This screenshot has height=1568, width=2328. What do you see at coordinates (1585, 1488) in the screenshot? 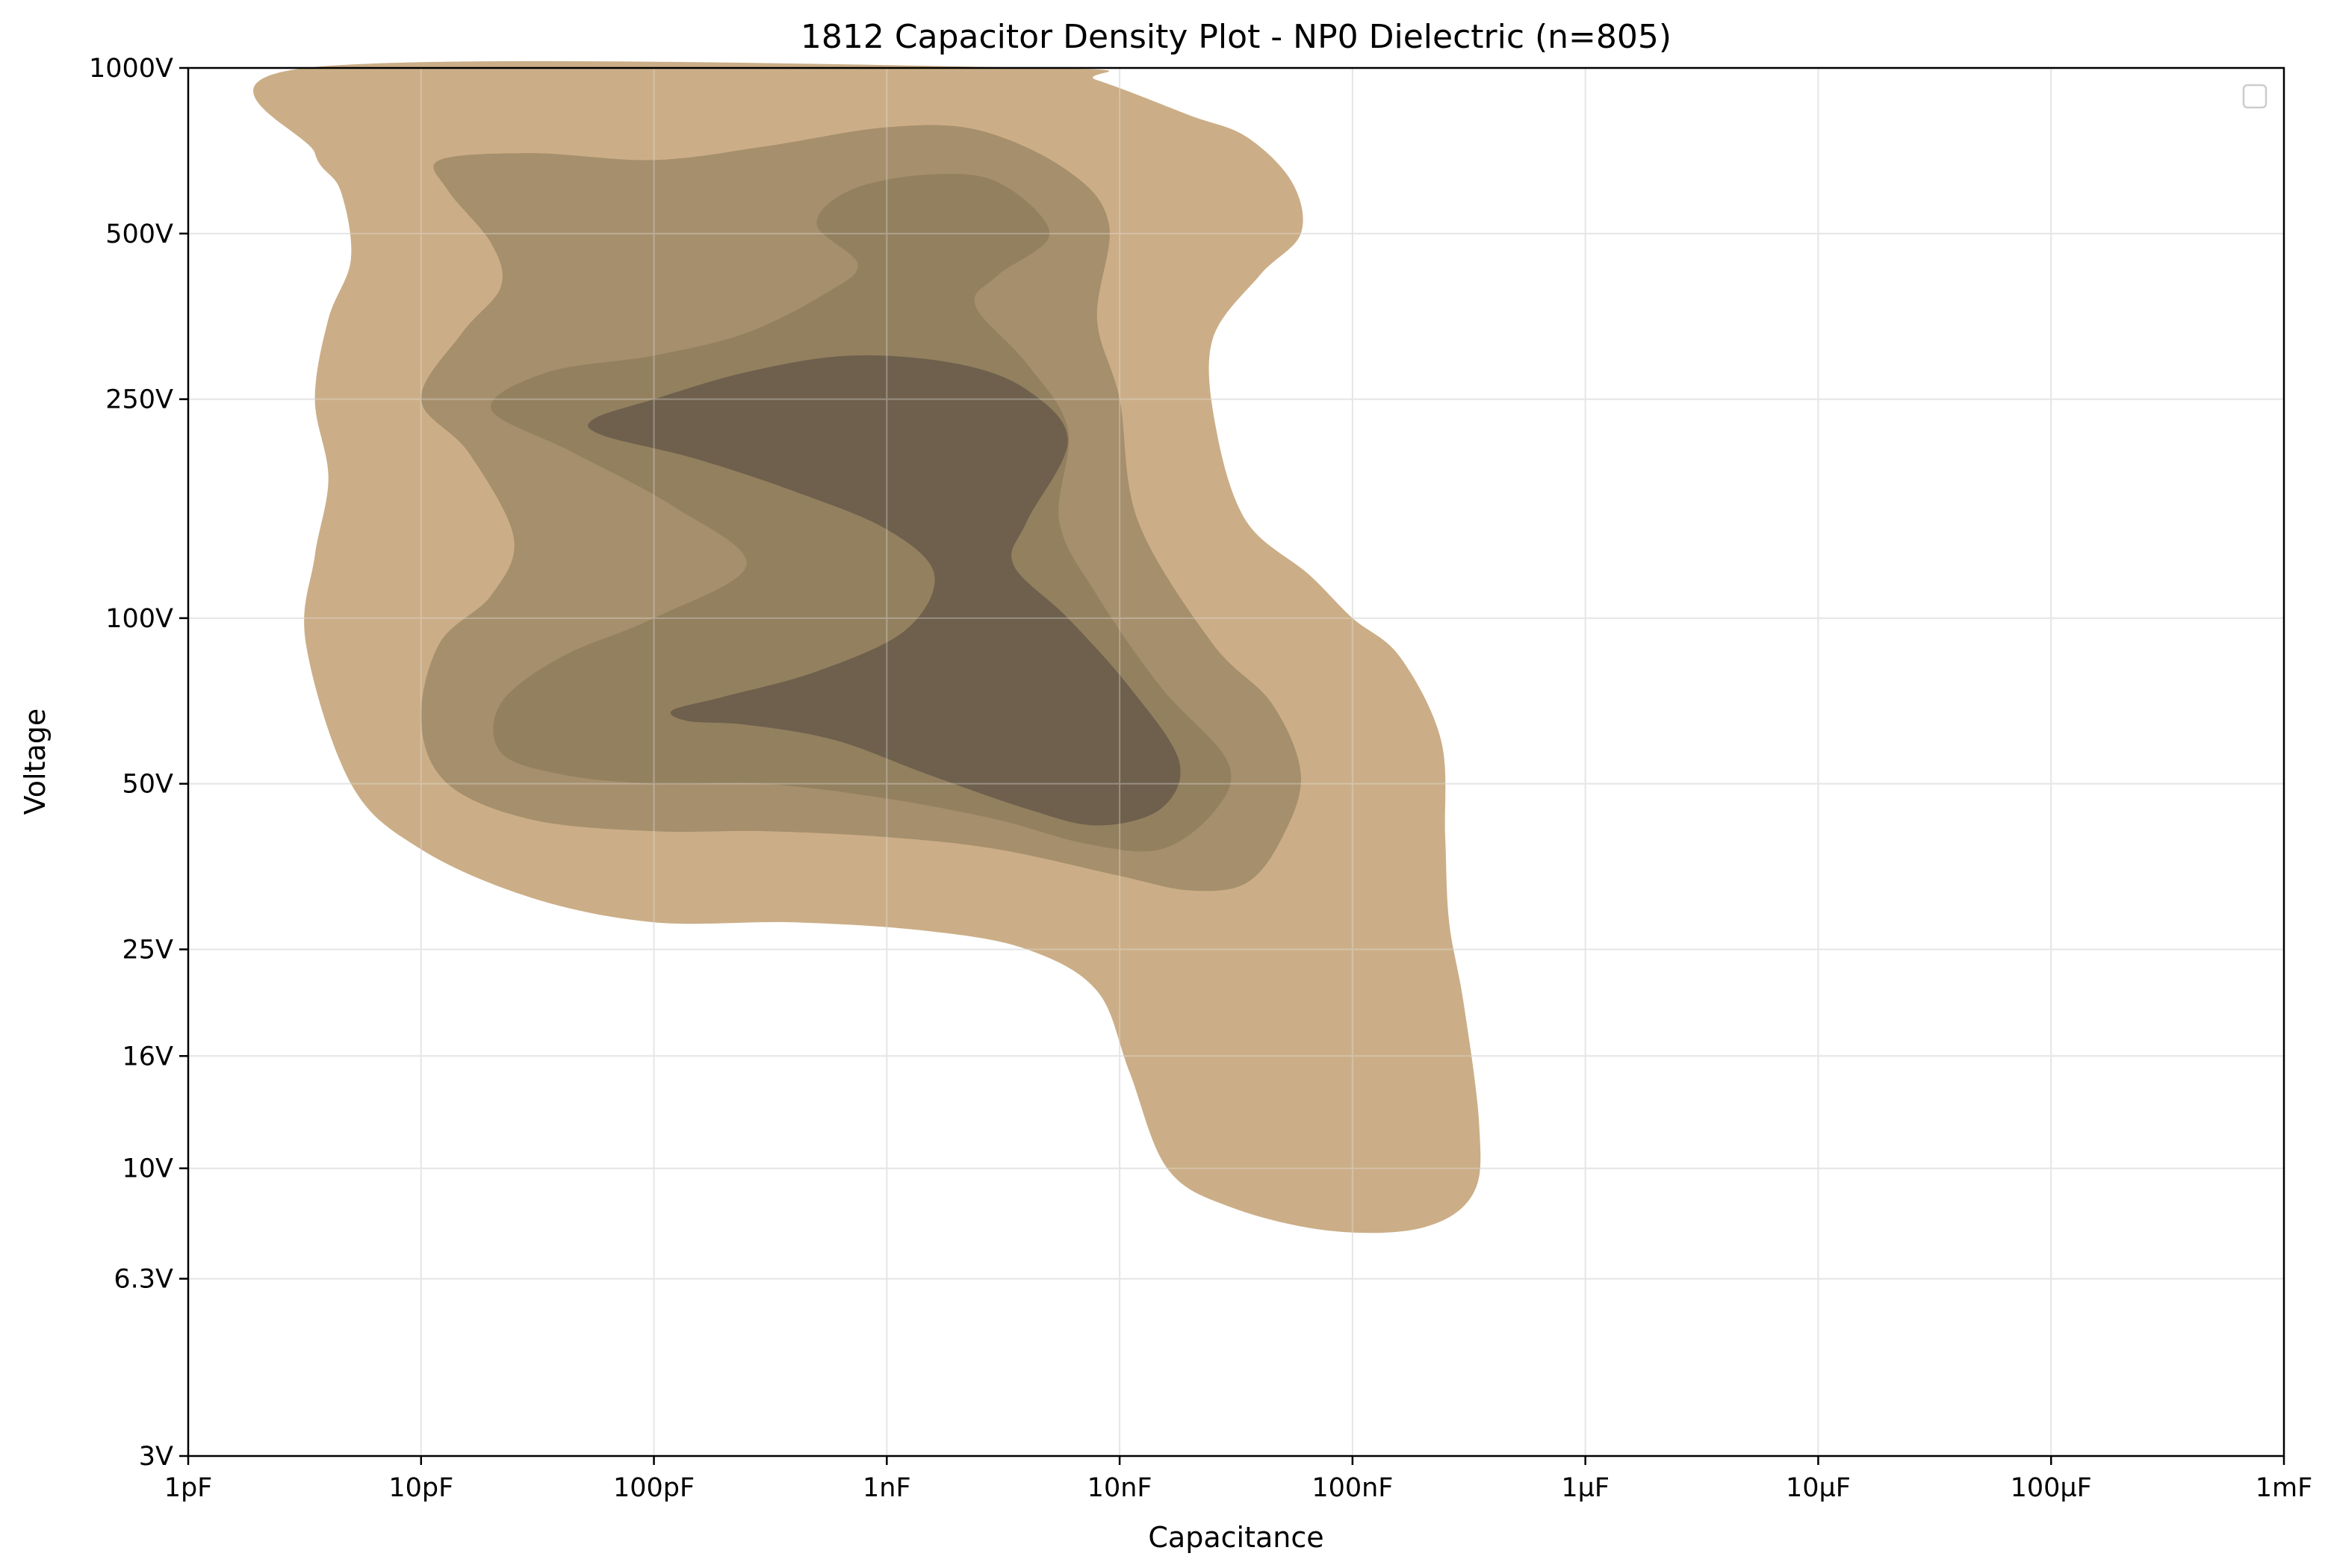
I see `x-tick-label: 1µF` at bounding box center [1585, 1488].